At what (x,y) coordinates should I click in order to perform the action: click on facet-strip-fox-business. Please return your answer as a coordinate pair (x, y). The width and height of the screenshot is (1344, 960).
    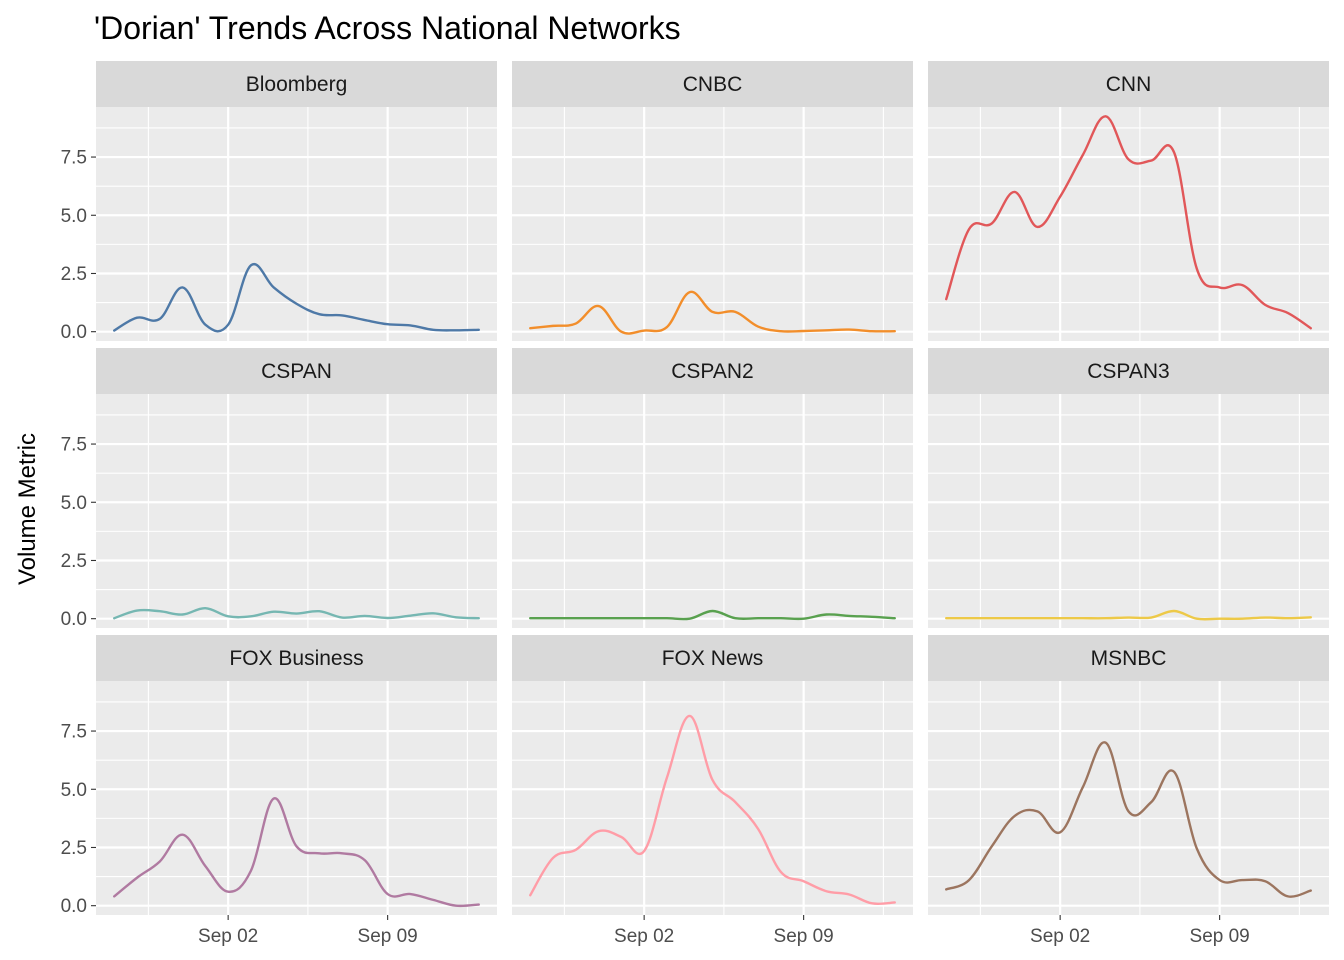
    Looking at the image, I should click on (296, 658).